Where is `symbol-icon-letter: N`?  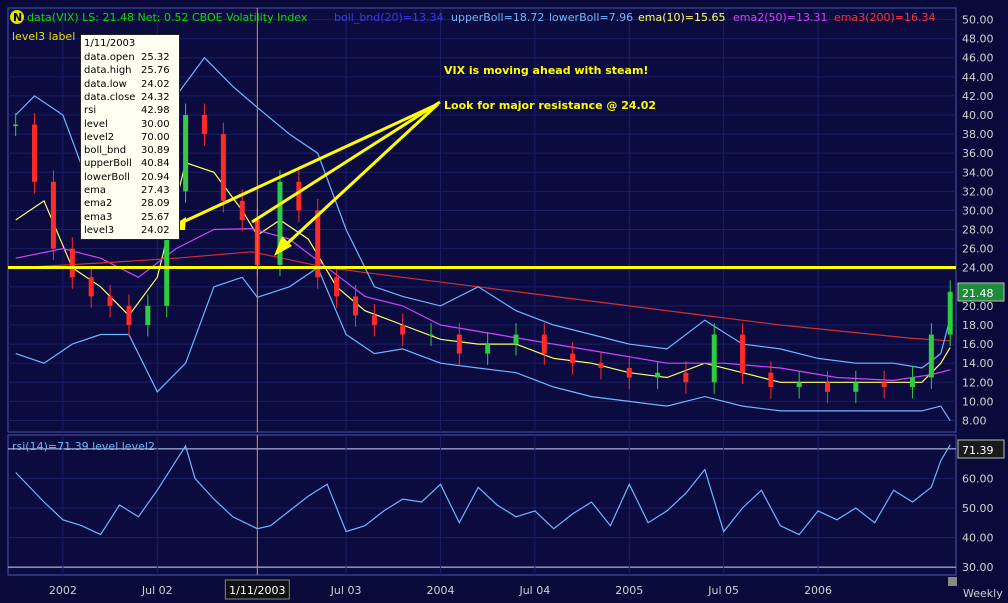 symbol-icon-letter: N is located at coordinates (17, 17).